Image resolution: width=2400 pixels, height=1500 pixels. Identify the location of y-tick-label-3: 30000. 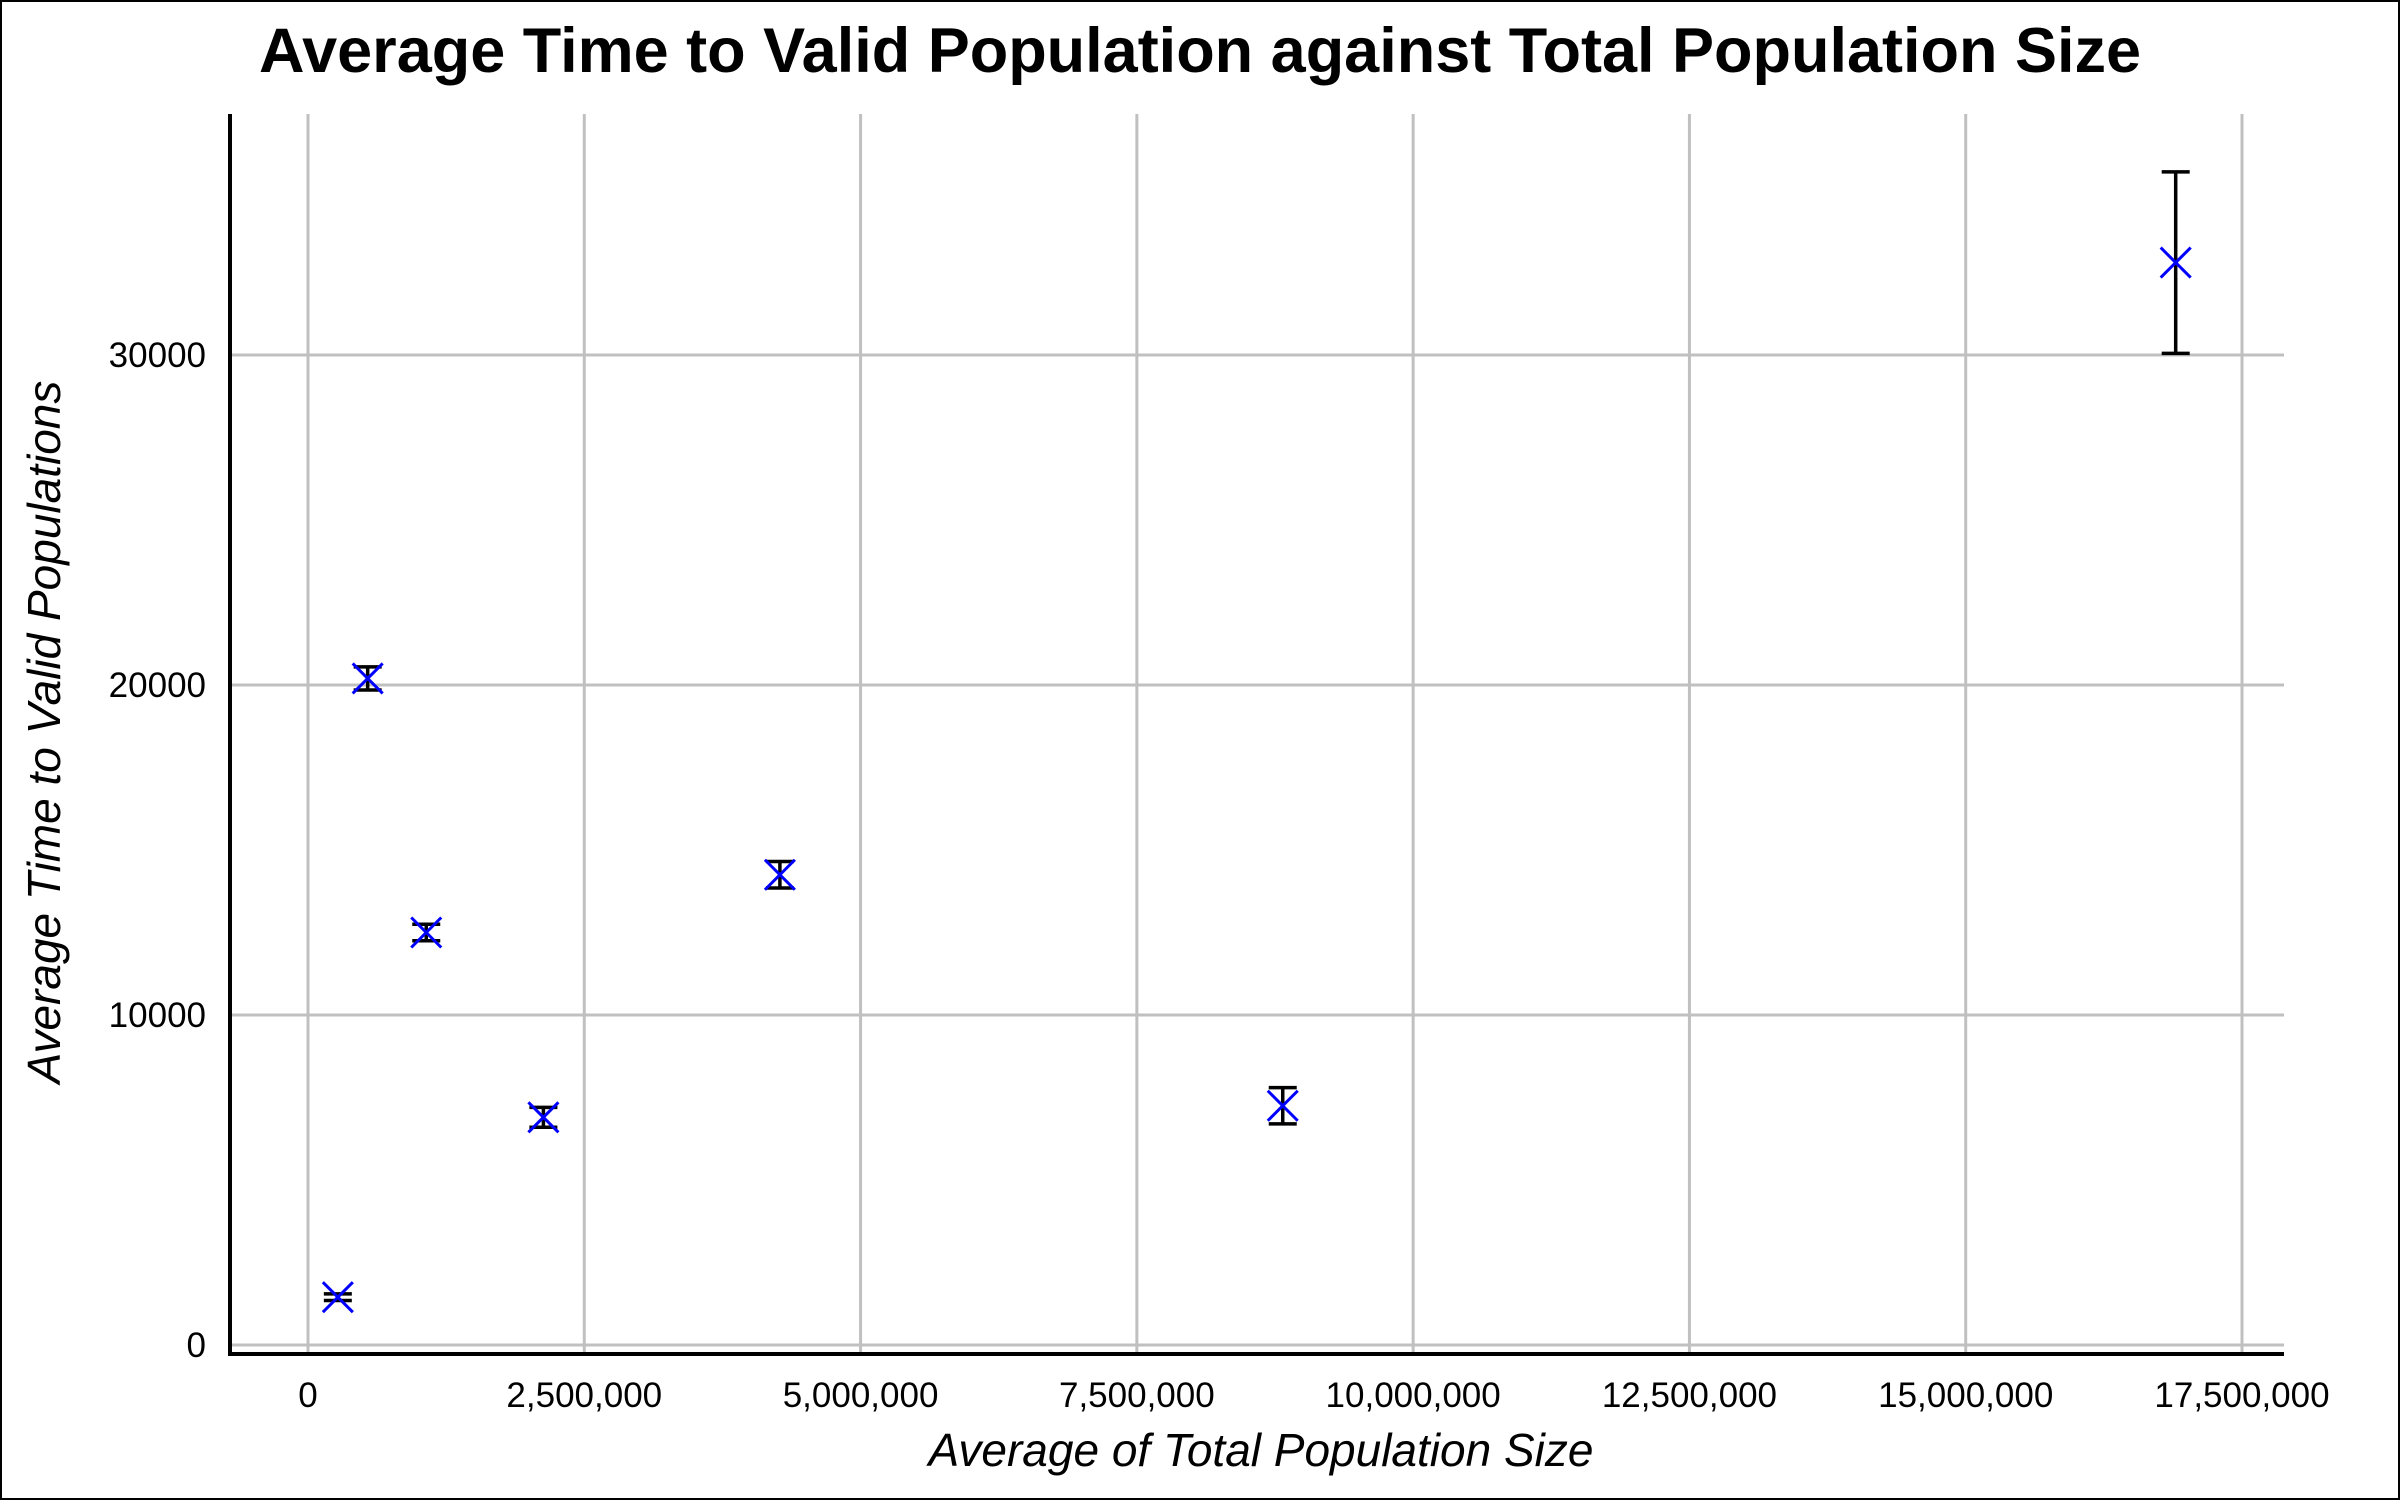
(157, 355).